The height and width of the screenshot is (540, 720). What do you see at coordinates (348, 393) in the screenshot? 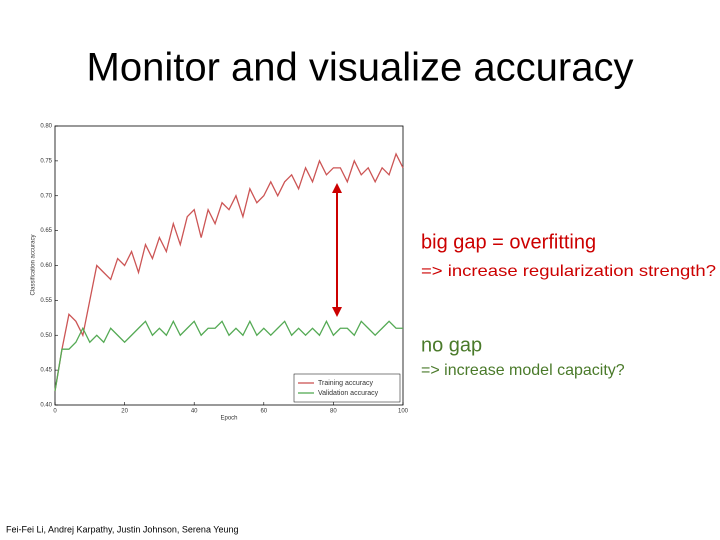
I see `legend-label: Validation accuracy` at bounding box center [348, 393].